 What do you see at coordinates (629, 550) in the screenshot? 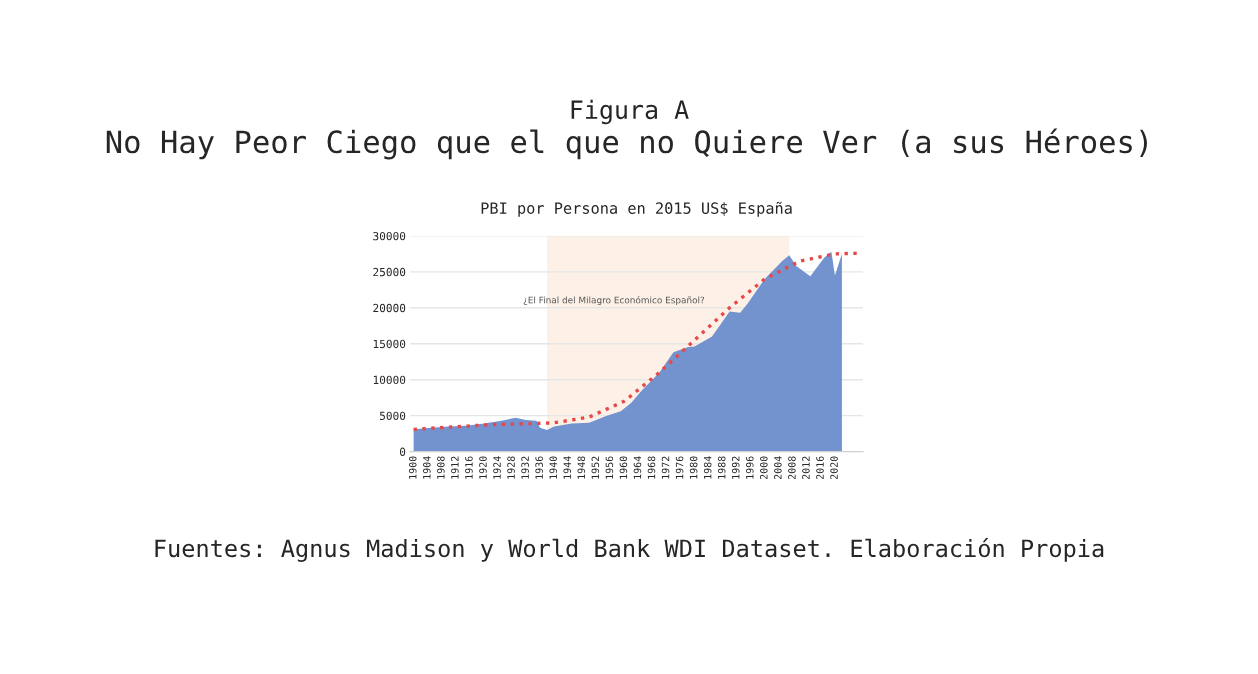
I see `source-note: Fuentes: Agnus Madison y World Bank WDI Dataset. Elaboración Propia` at bounding box center [629, 550].